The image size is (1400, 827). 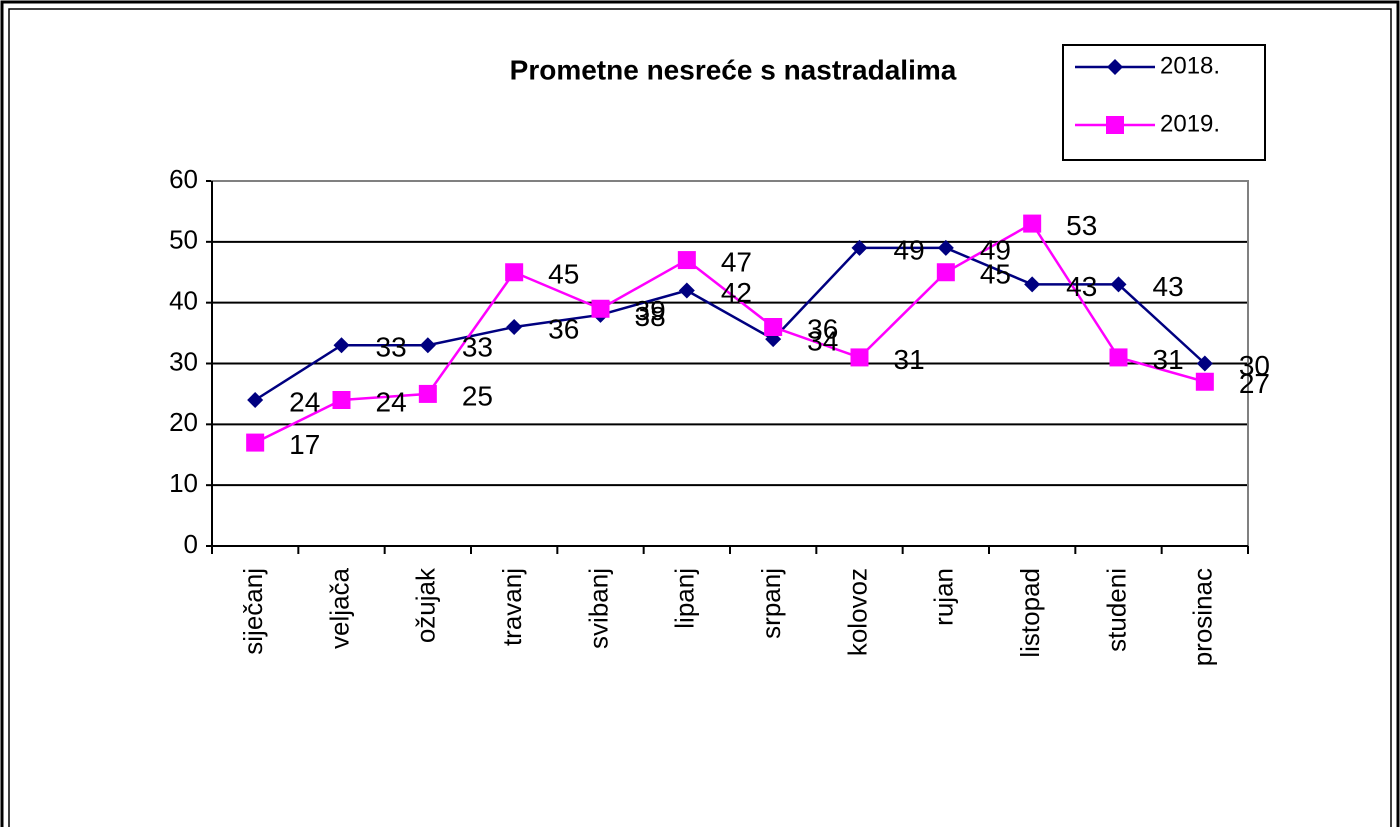 I want to click on data-label: 42, so click(x=736, y=292).